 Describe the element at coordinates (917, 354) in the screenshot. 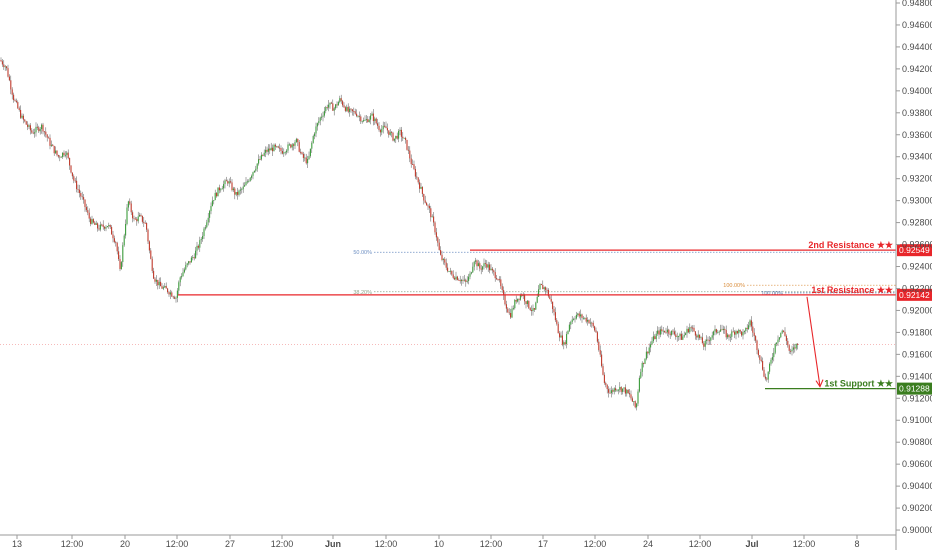

I see `price-tick-label: 0.91600` at that location.